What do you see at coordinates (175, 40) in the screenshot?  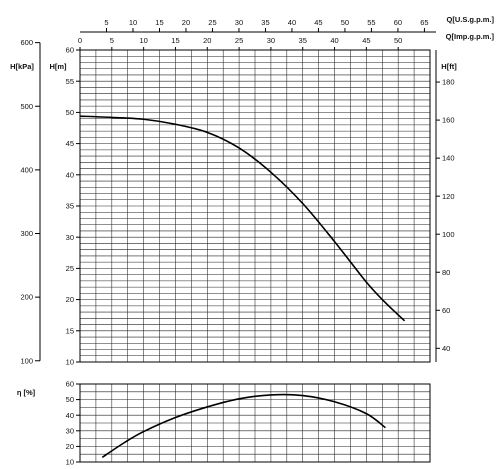 I see `impgpm-tick-label: 15` at bounding box center [175, 40].